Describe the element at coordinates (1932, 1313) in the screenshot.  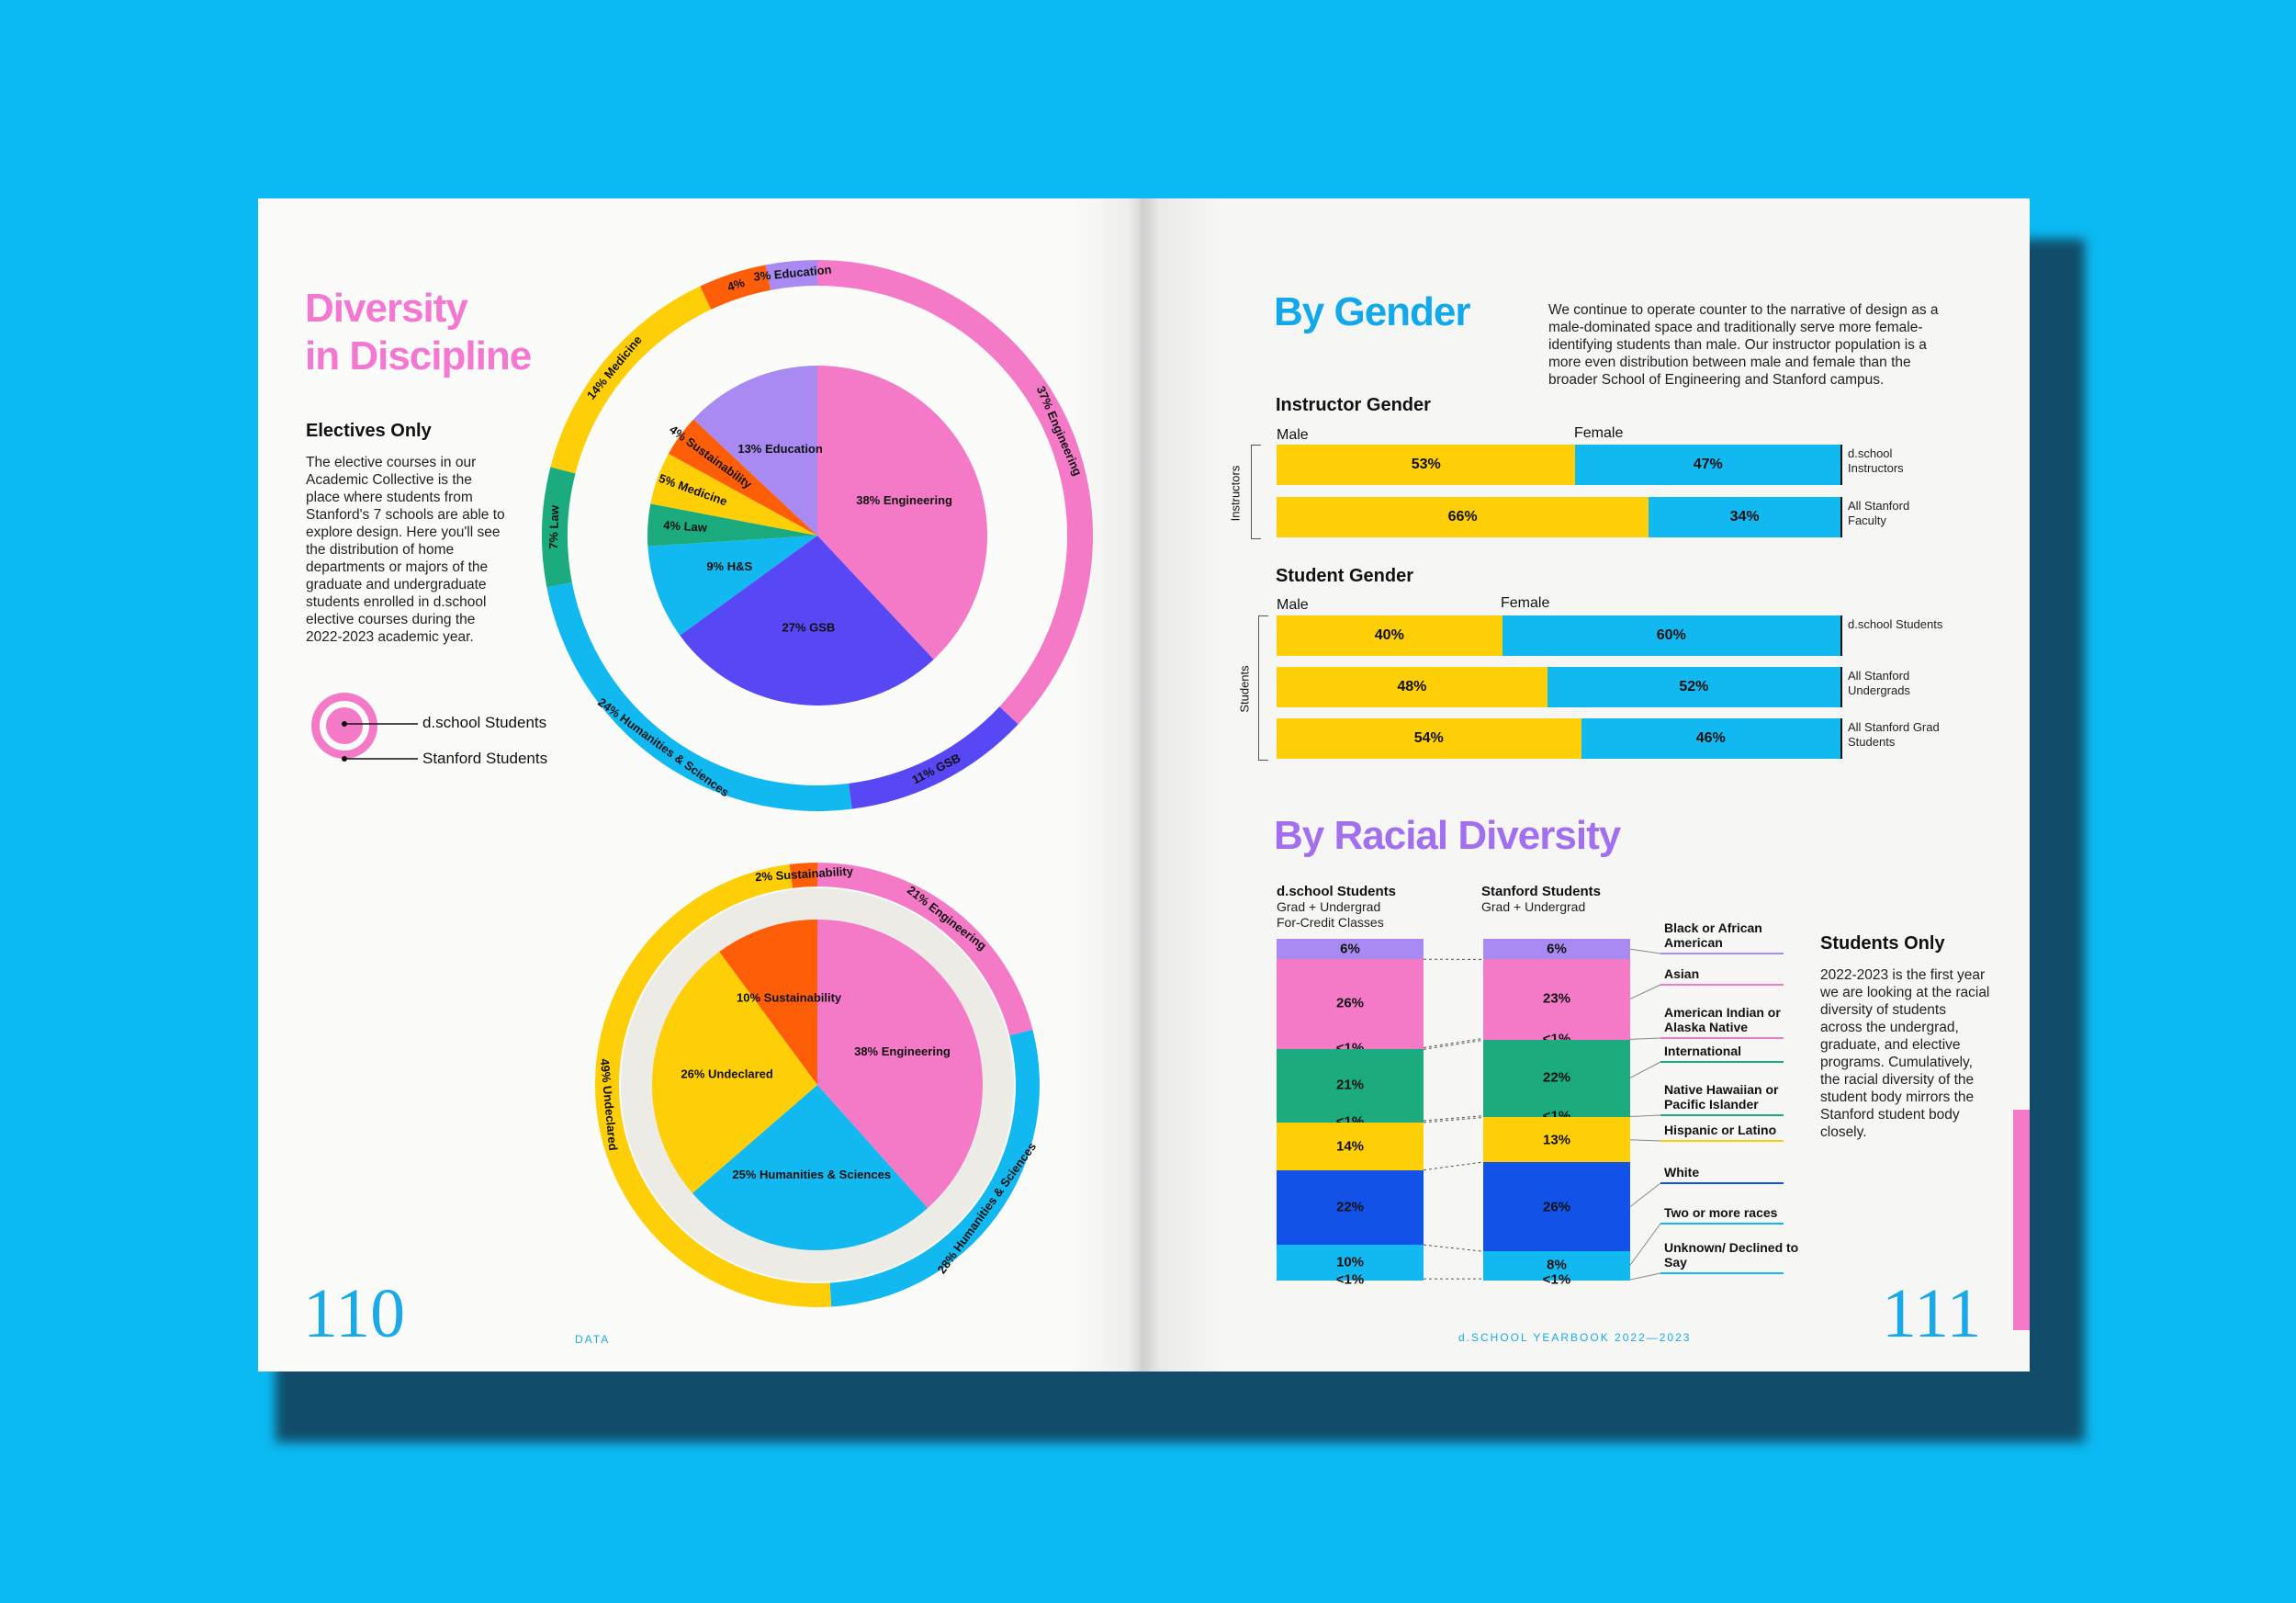
I see `right-page-number: 111` at that location.